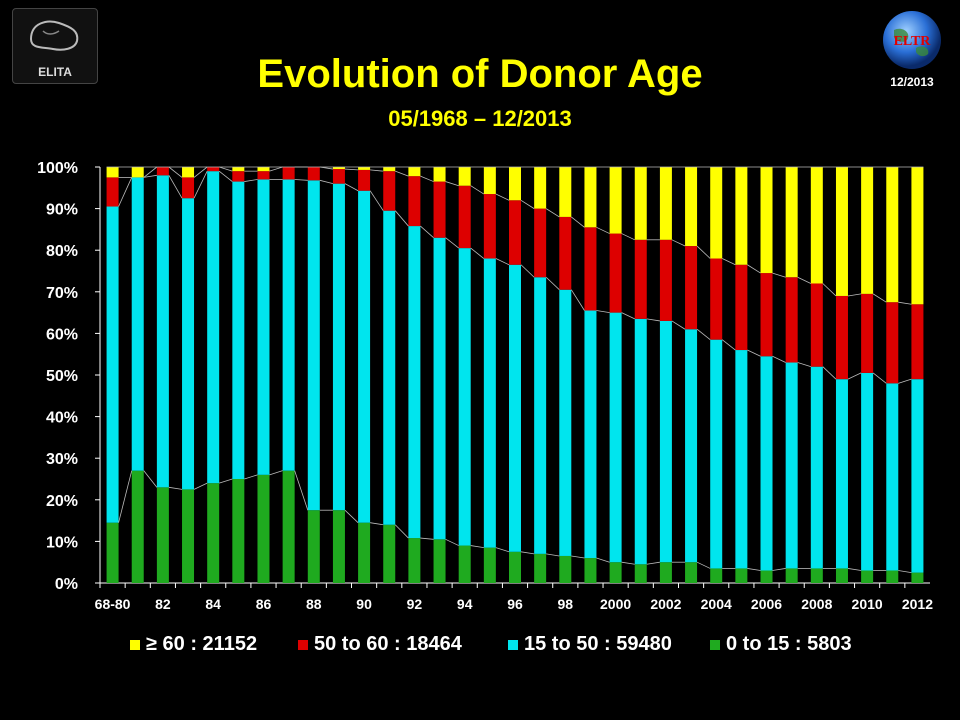 The image size is (960, 720). What do you see at coordinates (640, 573) in the screenshot?
I see `bar-0to15-2001` at bounding box center [640, 573].